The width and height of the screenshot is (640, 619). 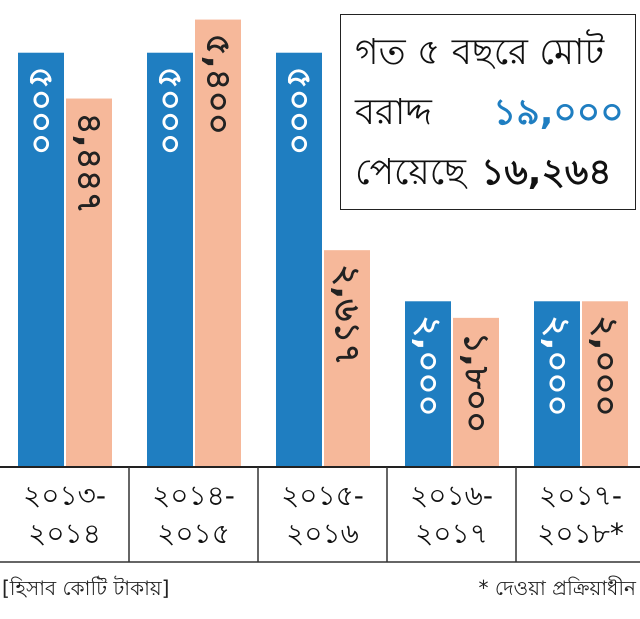 I want to click on x-tick-label: ২০১৬-, so click(x=451, y=495).